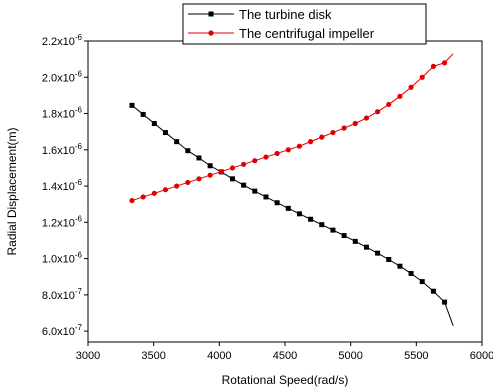 The height and width of the screenshot is (388, 493). What do you see at coordinates (62, 221) in the screenshot?
I see `y-tick-label: 1.2x10⁻⁶` at bounding box center [62, 221].